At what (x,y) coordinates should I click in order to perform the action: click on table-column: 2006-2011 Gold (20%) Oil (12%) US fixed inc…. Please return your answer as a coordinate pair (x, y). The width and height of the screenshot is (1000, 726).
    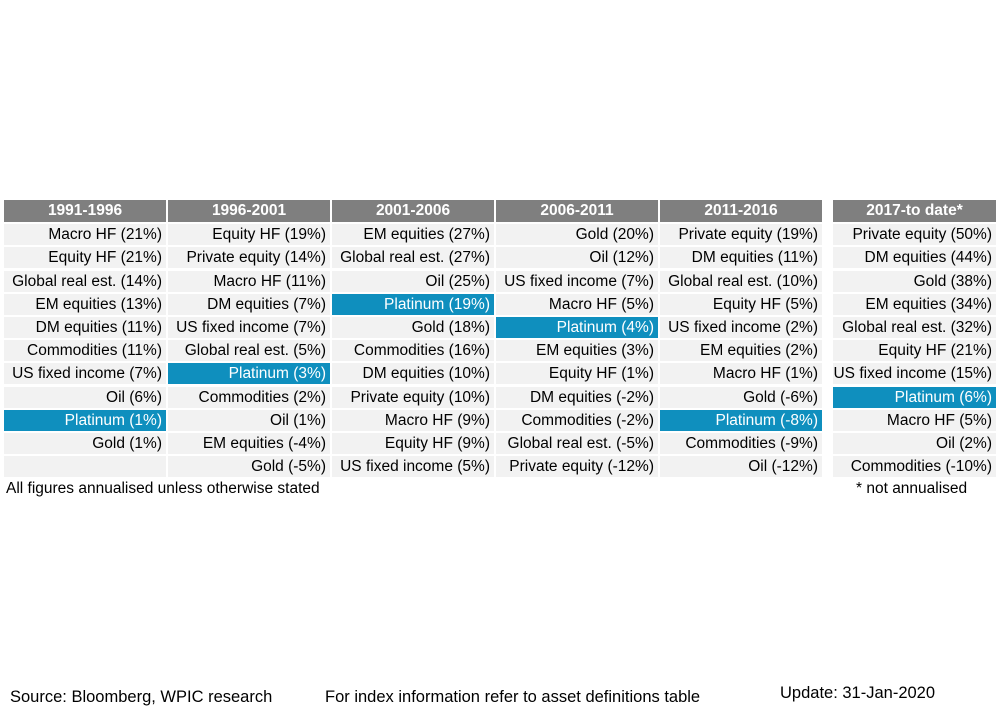
    Looking at the image, I should click on (577, 339).